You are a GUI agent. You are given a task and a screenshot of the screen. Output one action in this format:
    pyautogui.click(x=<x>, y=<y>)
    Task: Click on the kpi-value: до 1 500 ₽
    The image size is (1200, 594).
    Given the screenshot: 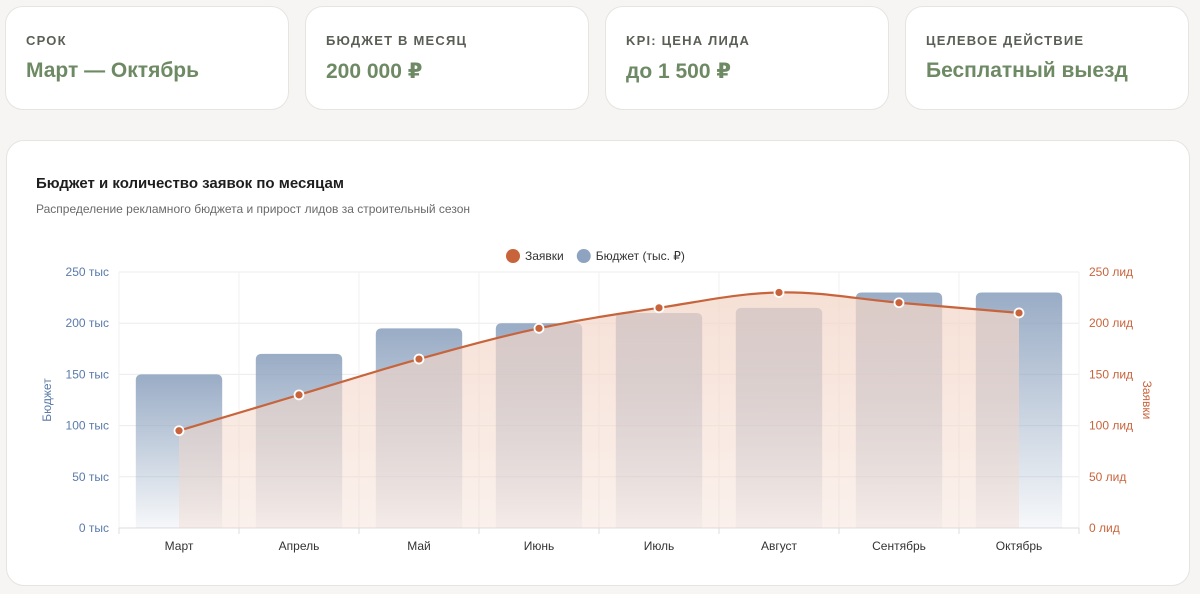 What is the action you would take?
    pyautogui.click(x=678, y=71)
    